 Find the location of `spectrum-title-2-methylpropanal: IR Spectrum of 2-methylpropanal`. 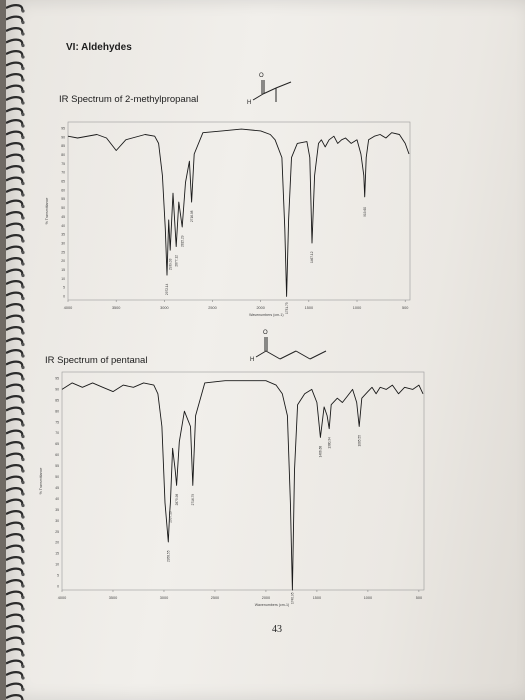

spectrum-title-2-methylpropanal: IR Spectrum of 2-methylpropanal is located at coordinates (129, 99).